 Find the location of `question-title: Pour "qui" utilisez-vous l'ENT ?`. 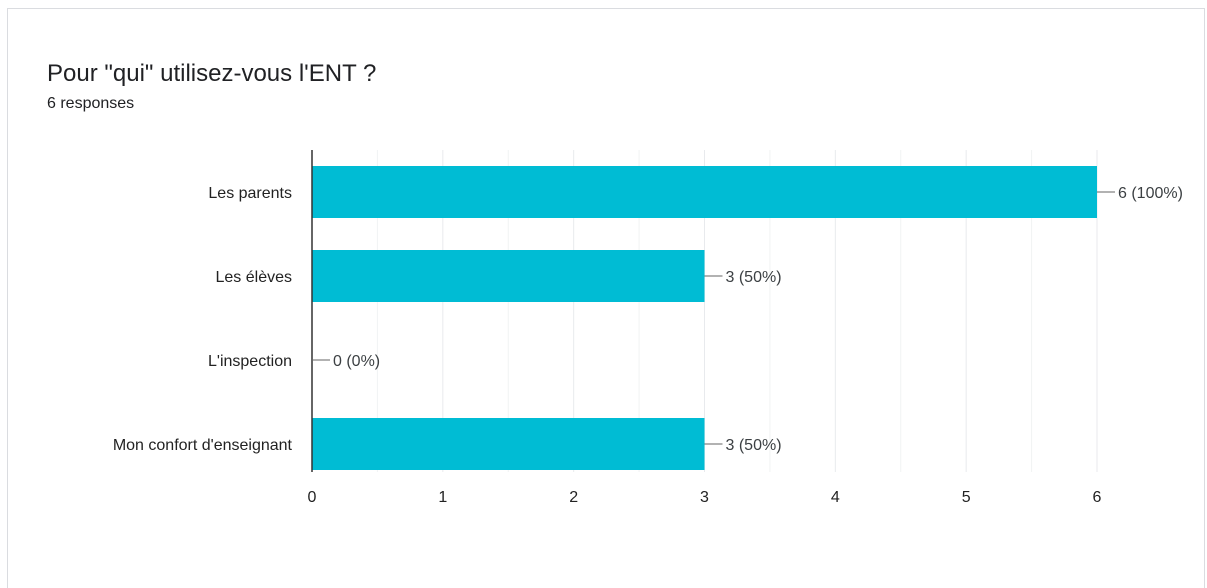

question-title: Pour "qui" utilisez-vous l'ENT ? is located at coordinates (212, 73).